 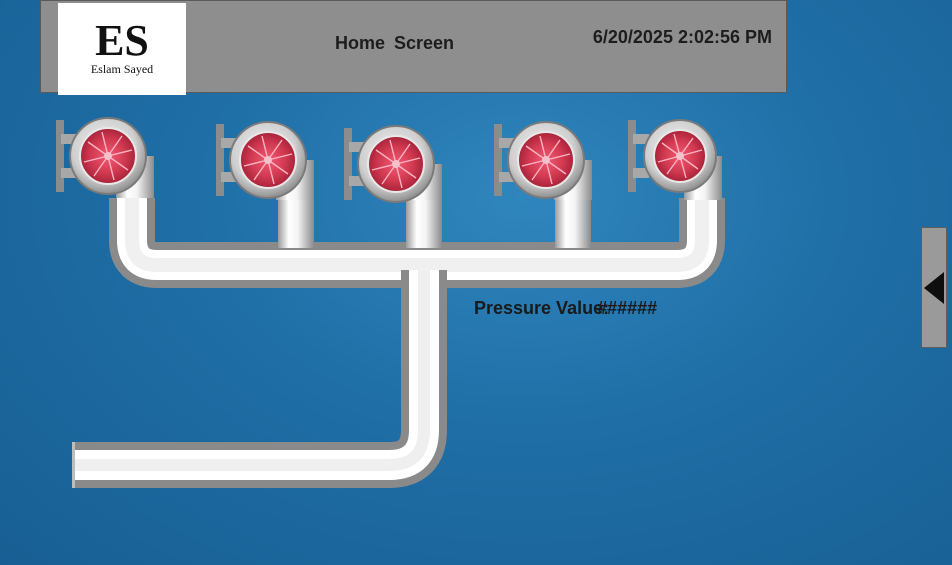 I want to click on logo-name: Eslam Sayed, so click(x=122, y=69).